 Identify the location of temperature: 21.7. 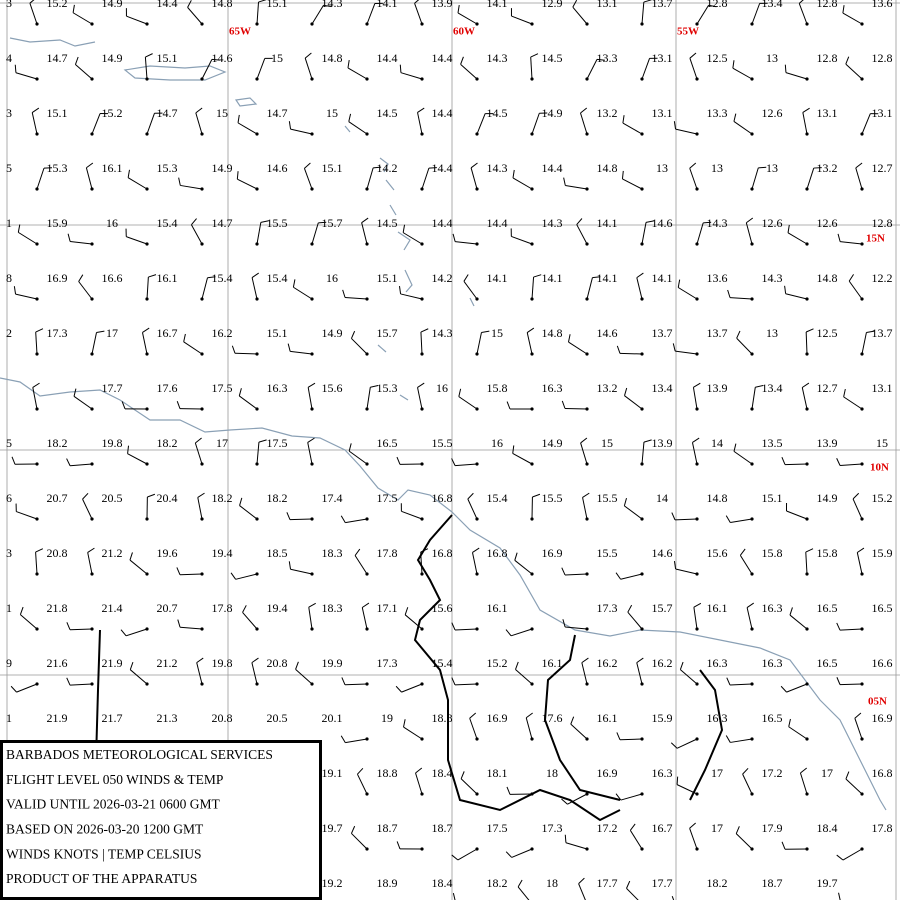
(112, 718).